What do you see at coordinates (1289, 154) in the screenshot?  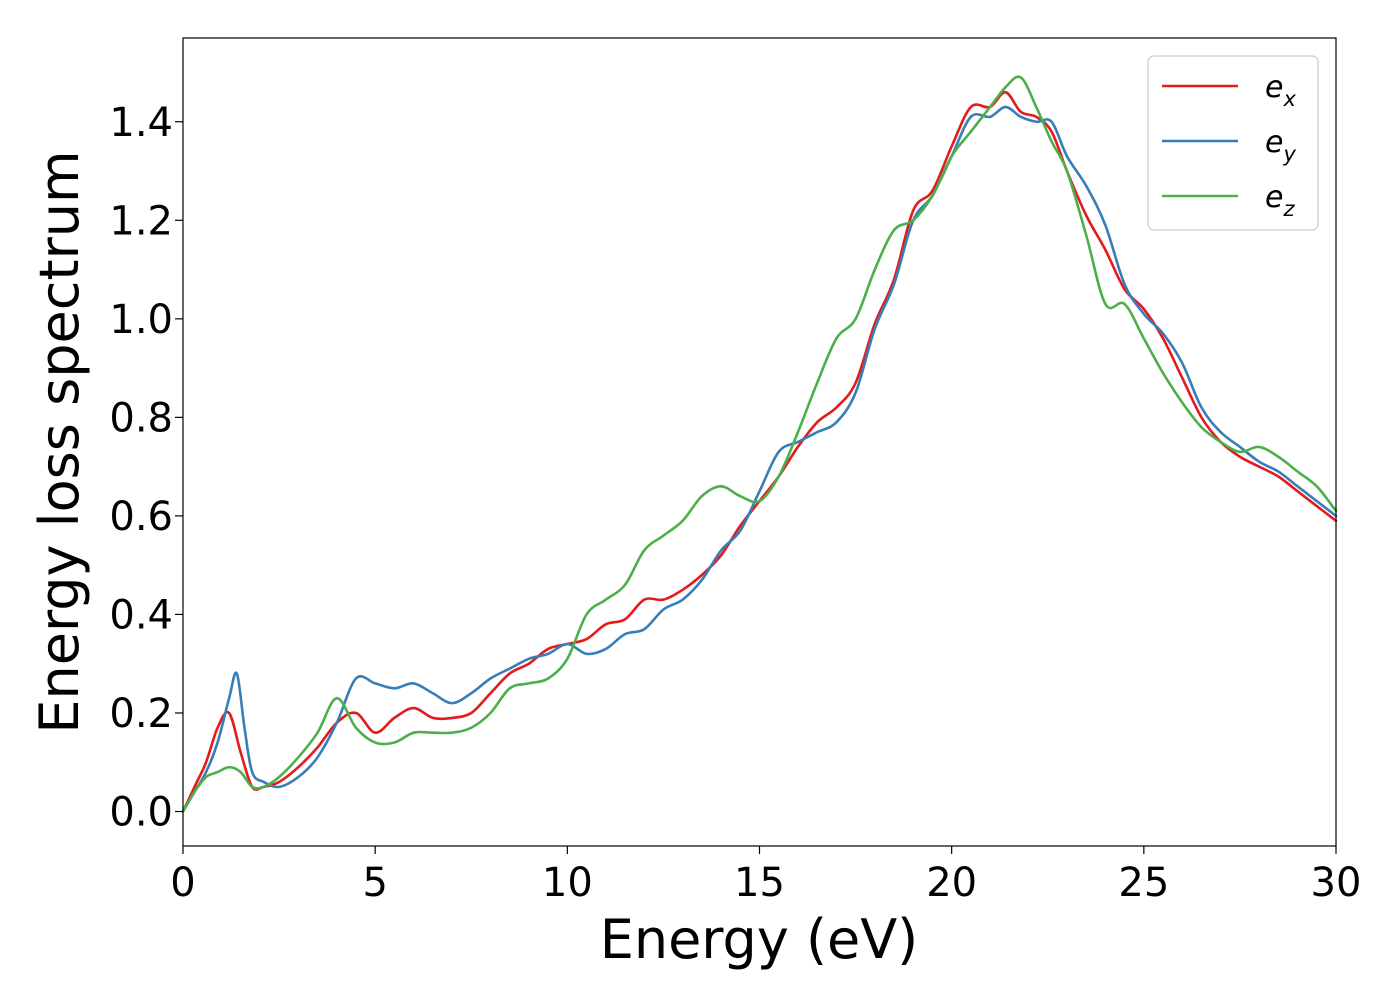 I see `legend-subscript: y` at bounding box center [1289, 154].